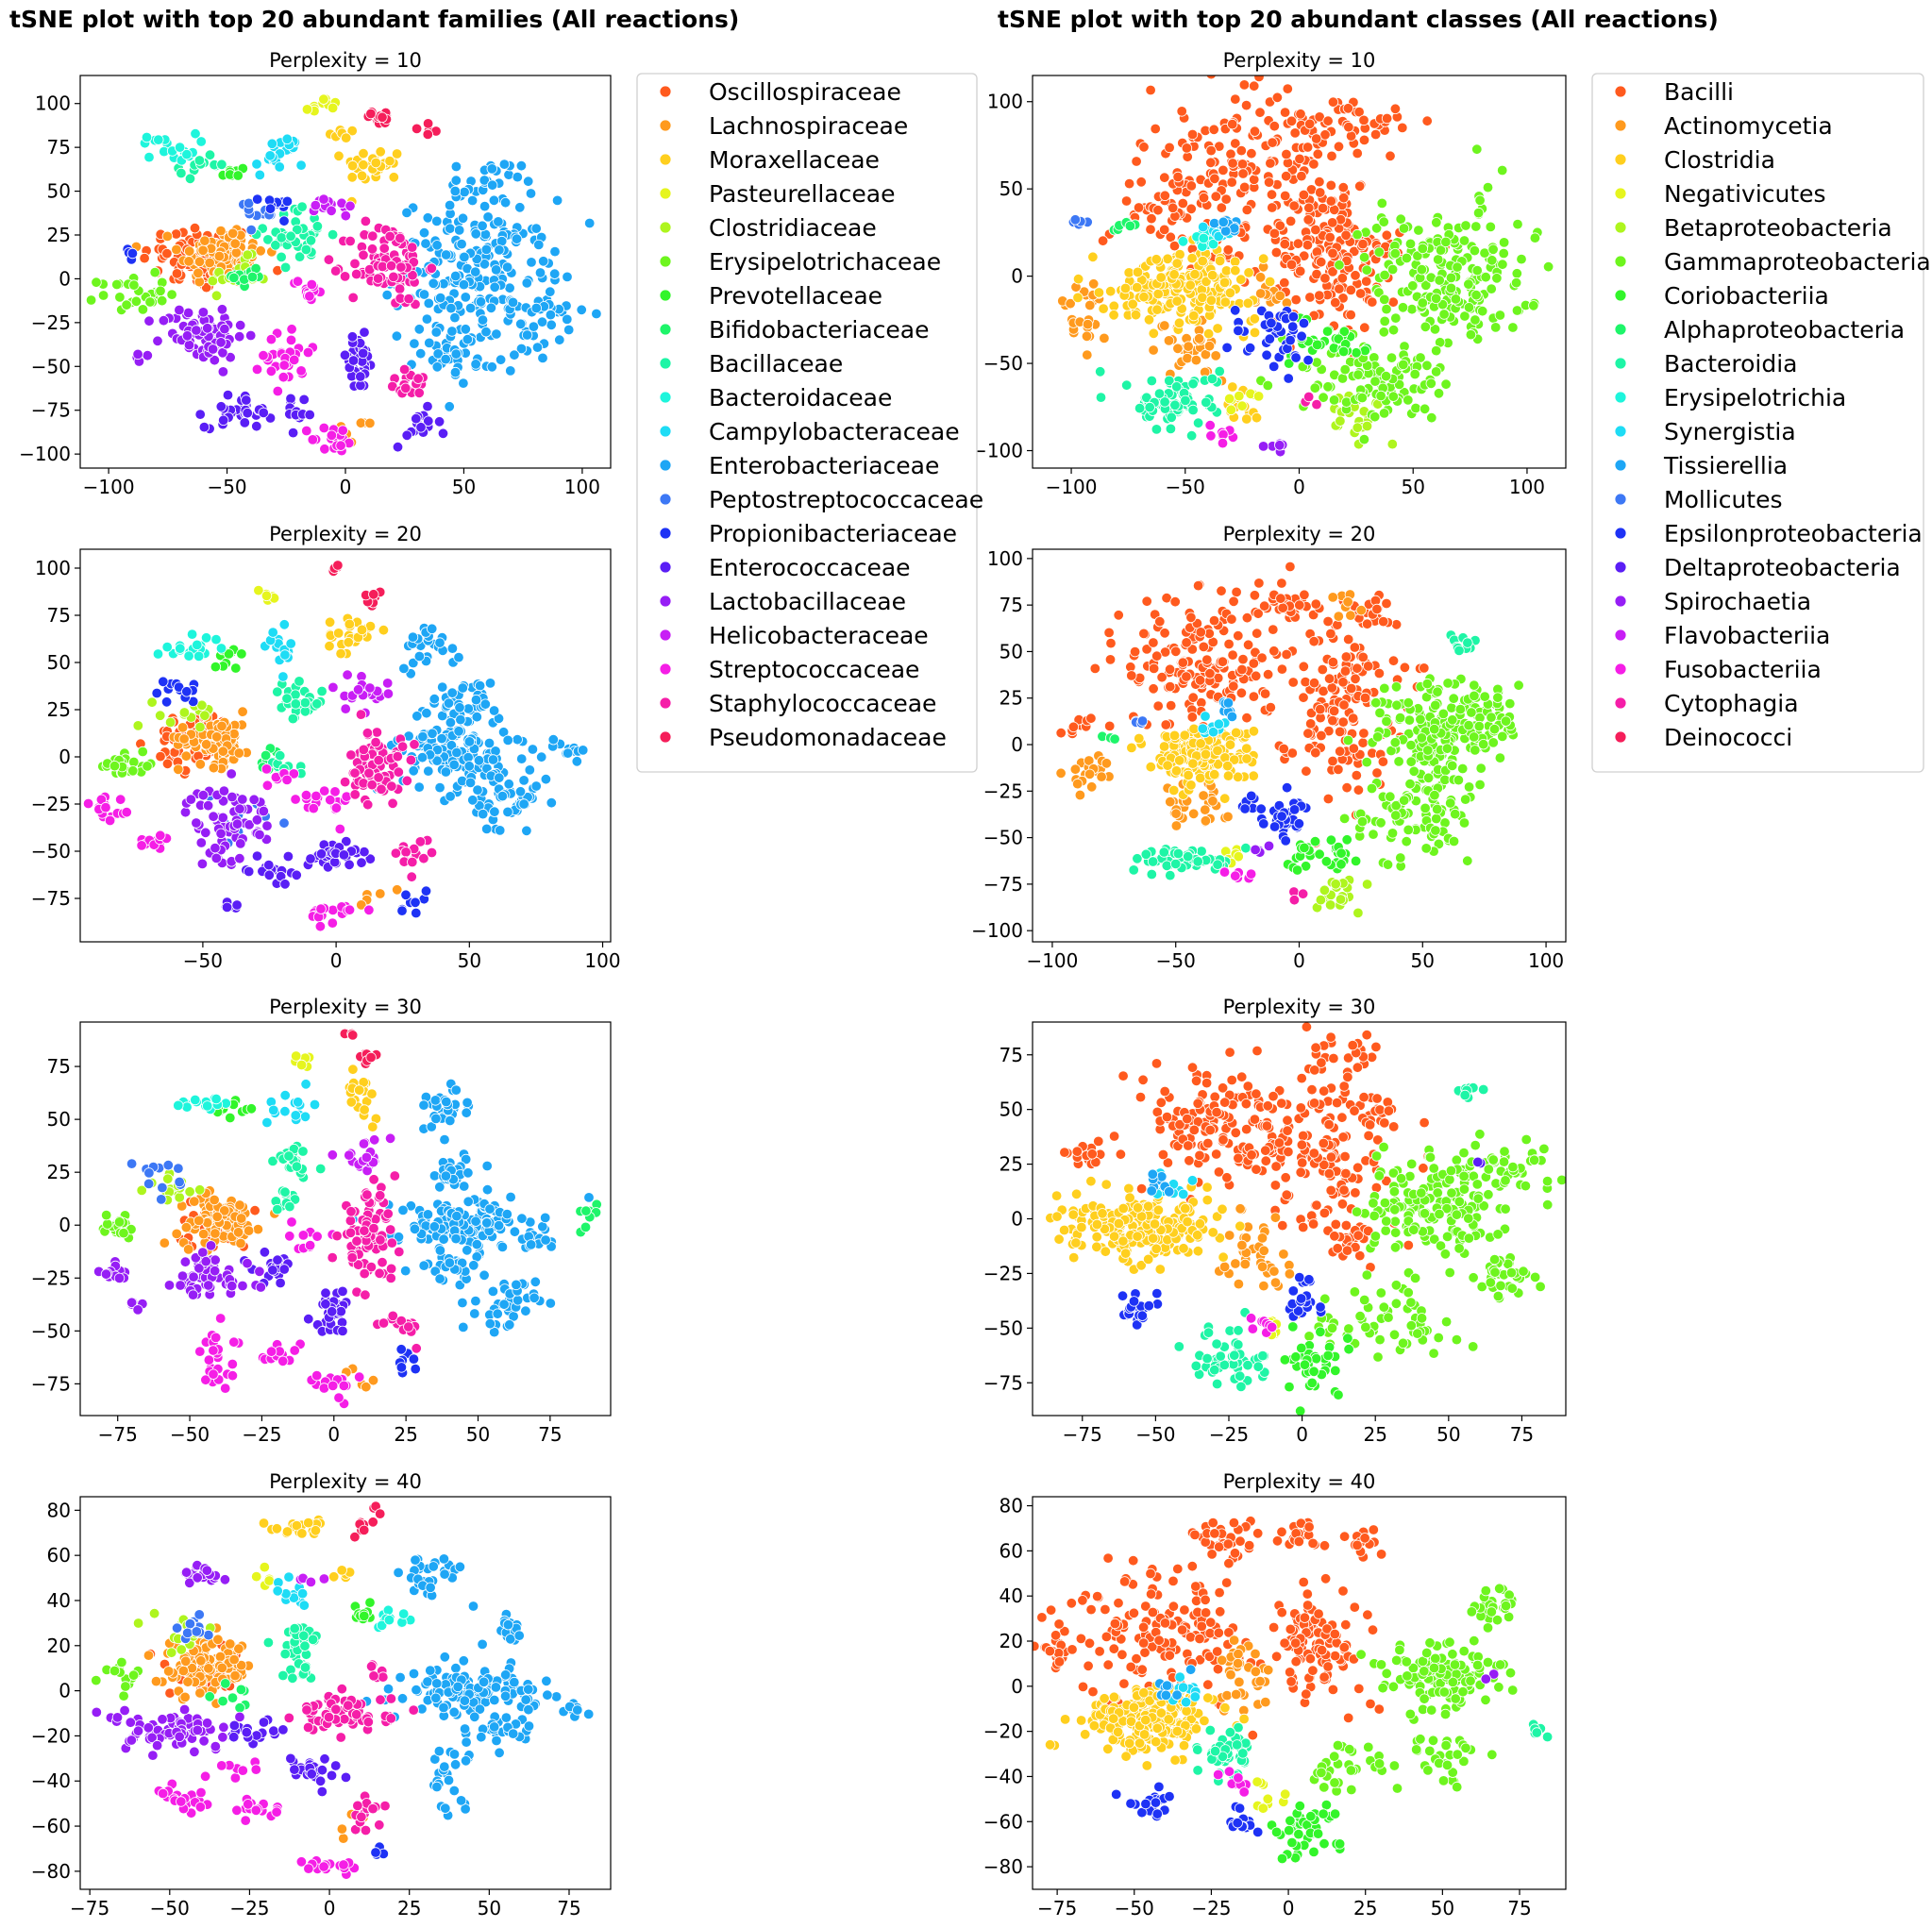 Image resolution: width=1932 pixels, height=1928 pixels. I want to click on y-tick-label: −75, so click(51, 410).